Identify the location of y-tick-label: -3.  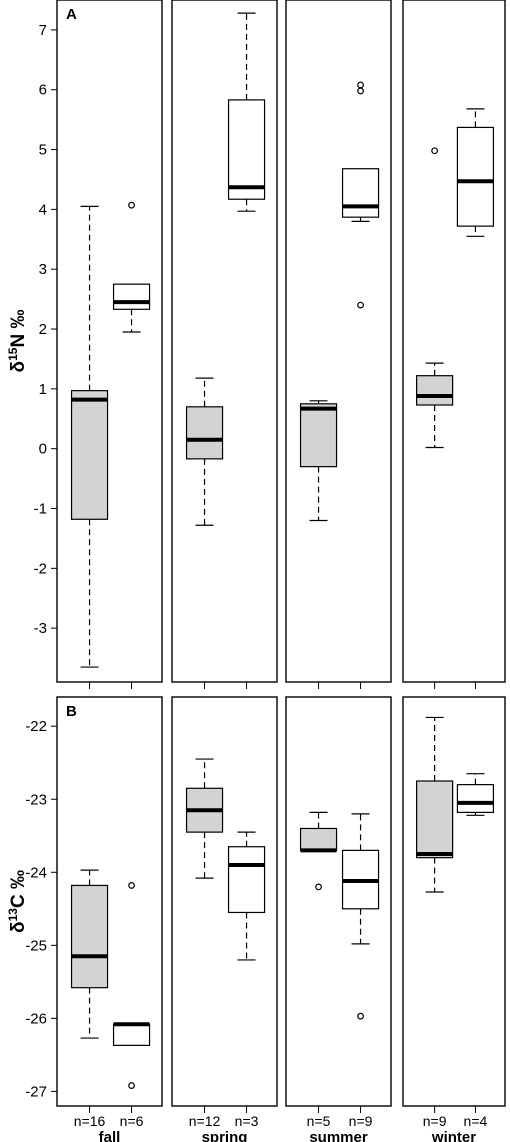
(40, 628).